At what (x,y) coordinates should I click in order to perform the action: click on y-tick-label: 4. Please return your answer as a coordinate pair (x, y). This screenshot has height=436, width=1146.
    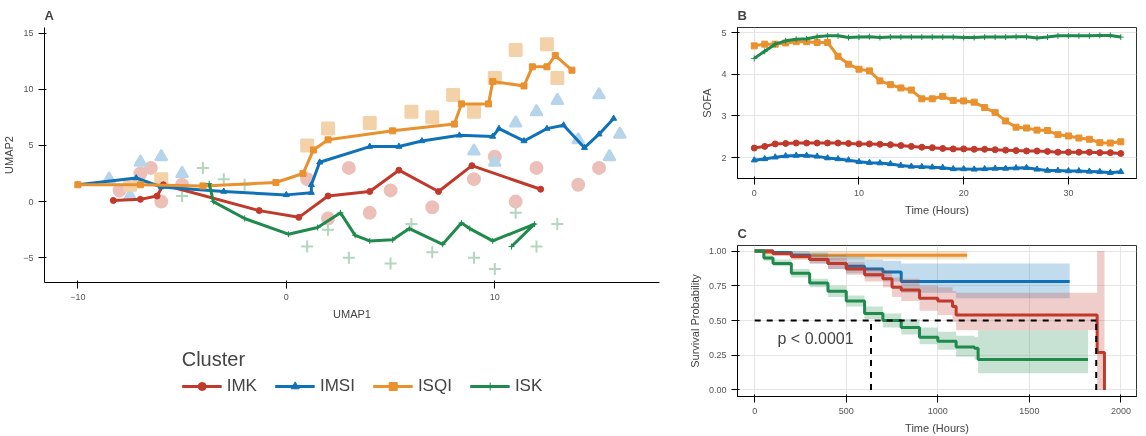
    Looking at the image, I should click on (724, 74).